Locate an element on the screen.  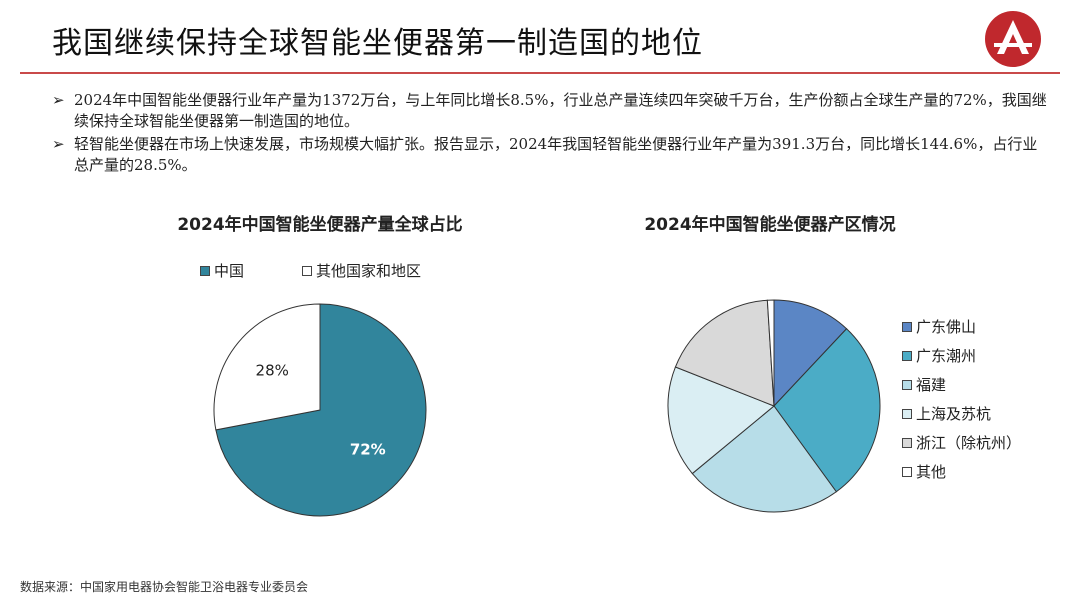
pie-chart-global-share: 72% 28% is located at coordinates (320, 410).